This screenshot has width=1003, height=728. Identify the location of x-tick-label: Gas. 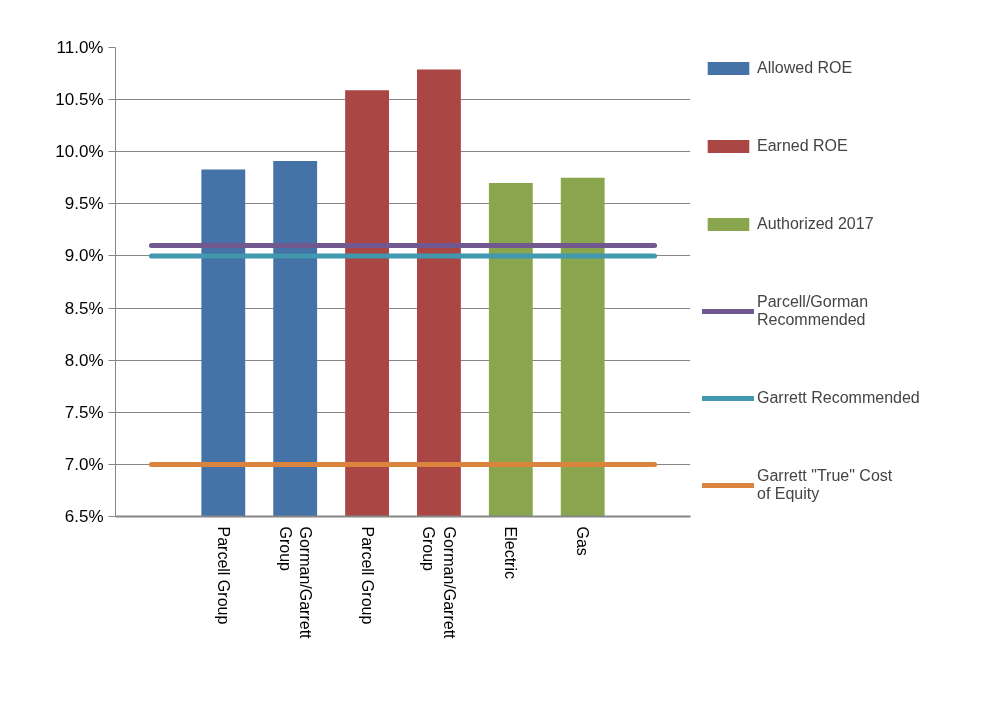
(583, 541).